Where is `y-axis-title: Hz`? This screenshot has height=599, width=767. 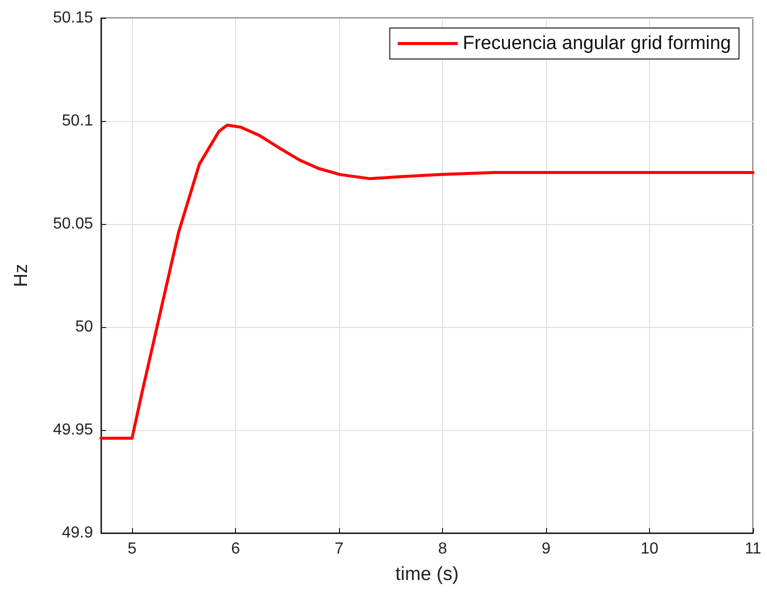 y-axis-title: Hz is located at coordinates (21, 276).